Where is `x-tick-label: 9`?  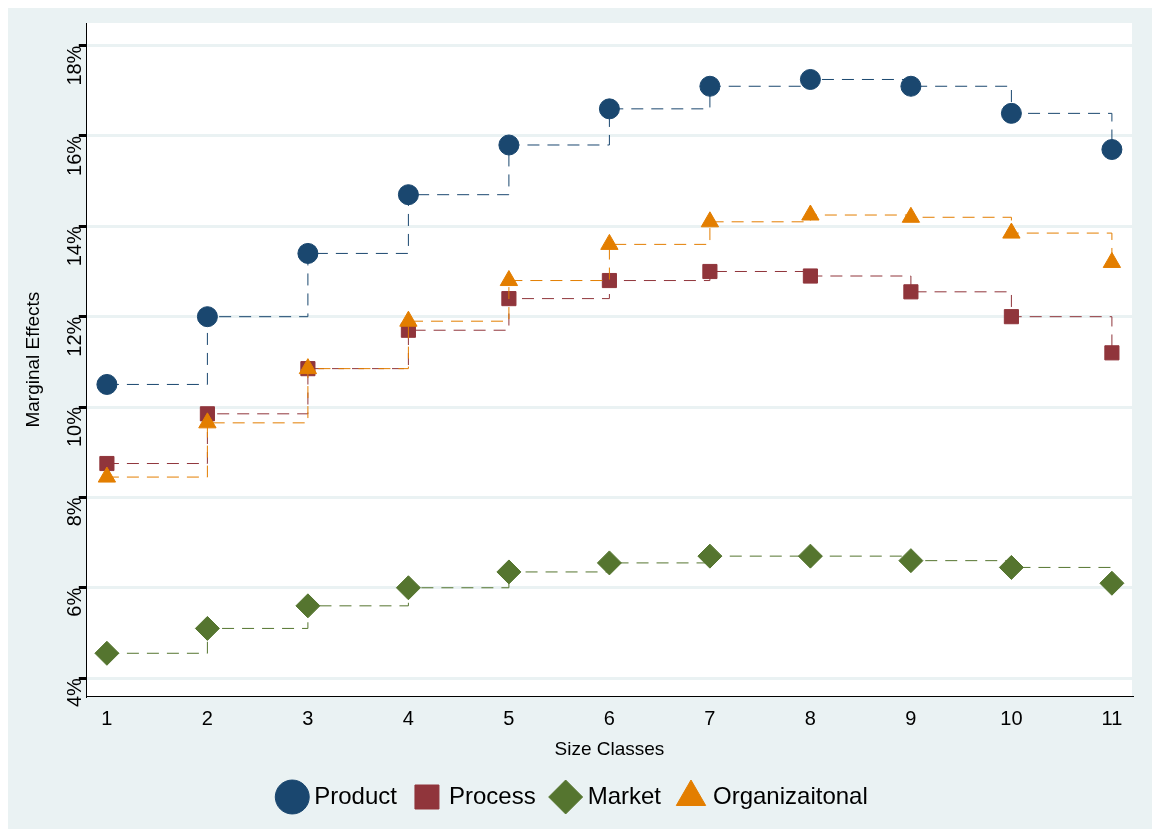
x-tick-label: 9 is located at coordinates (911, 717).